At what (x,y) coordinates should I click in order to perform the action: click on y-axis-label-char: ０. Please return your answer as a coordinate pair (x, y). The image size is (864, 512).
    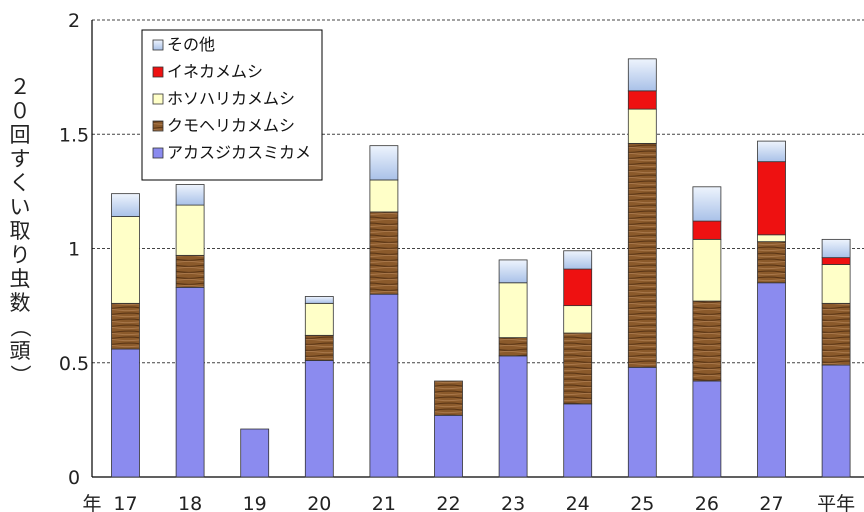
    Looking at the image, I should click on (20, 111).